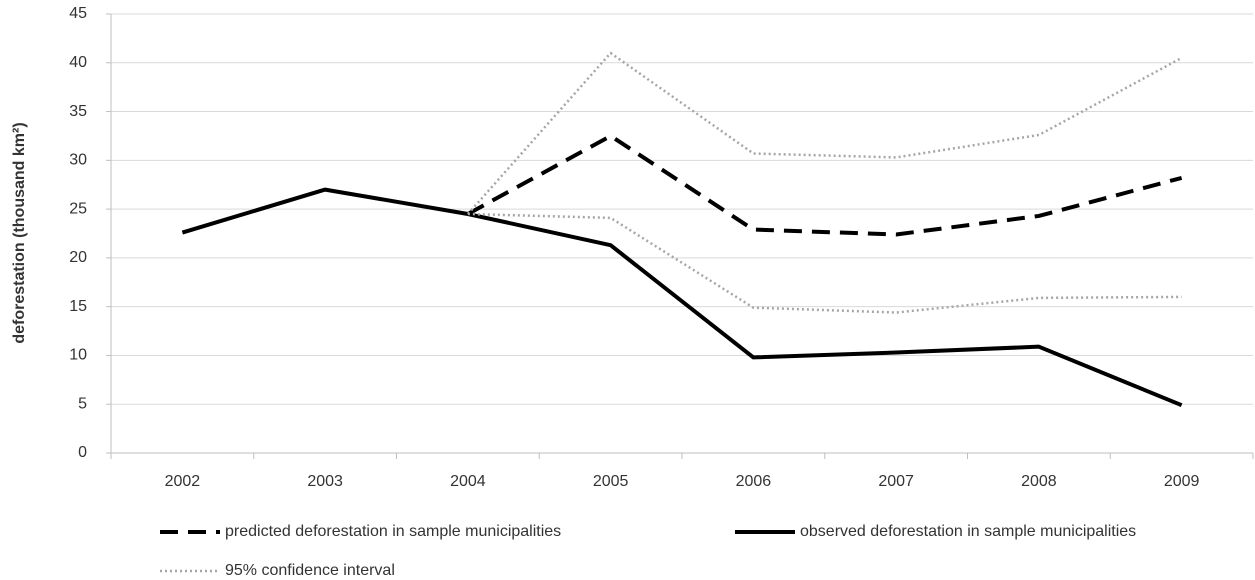  I want to click on y-tick-label: 5, so click(82, 403).